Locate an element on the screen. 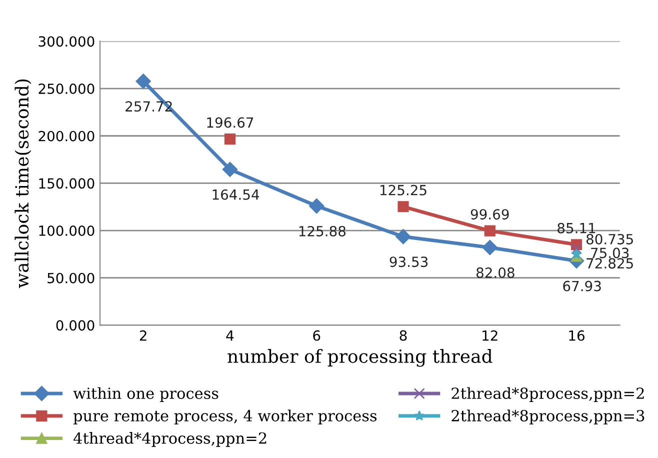 This screenshot has height=458, width=658. data-label: 82.08 is located at coordinates (495, 272).